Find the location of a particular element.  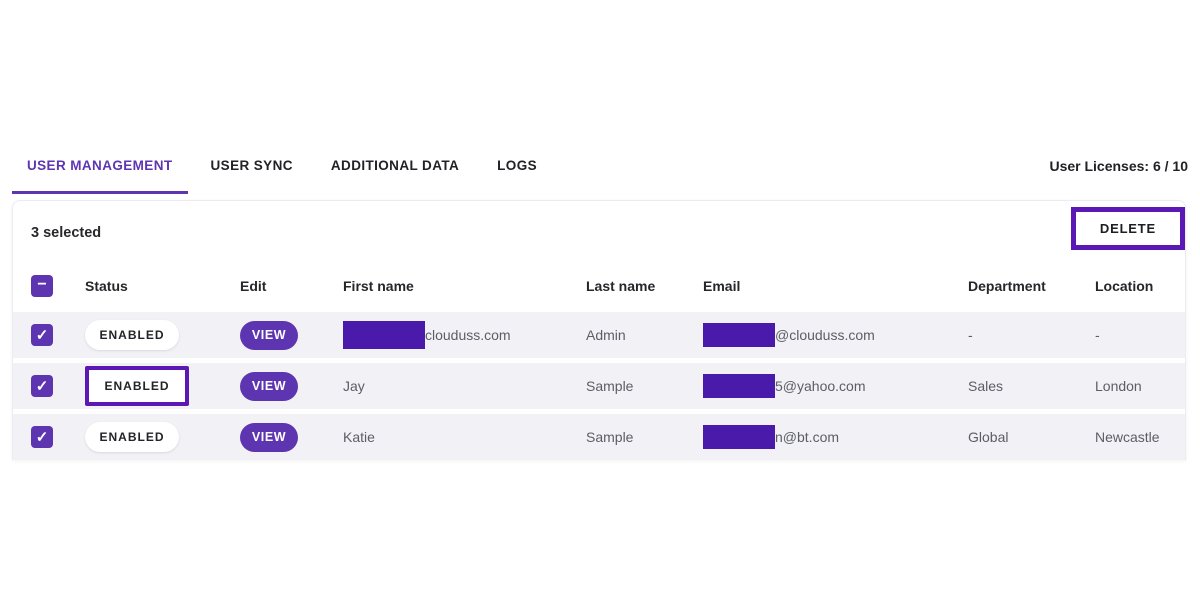

minus-icon: − is located at coordinates (42, 284).